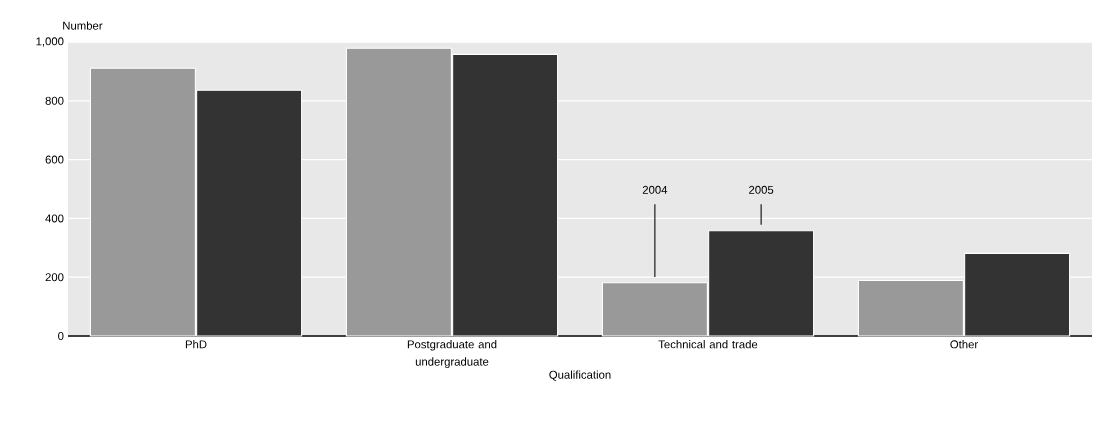  What do you see at coordinates (50, 42) in the screenshot?
I see `y-tick-label: 1,000` at bounding box center [50, 42].